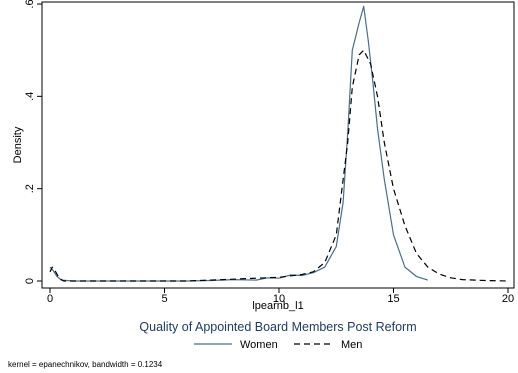 This screenshot has height=373, width=518. Describe the element at coordinates (18, 144) in the screenshot. I see `y-axis-title: Density` at that location.